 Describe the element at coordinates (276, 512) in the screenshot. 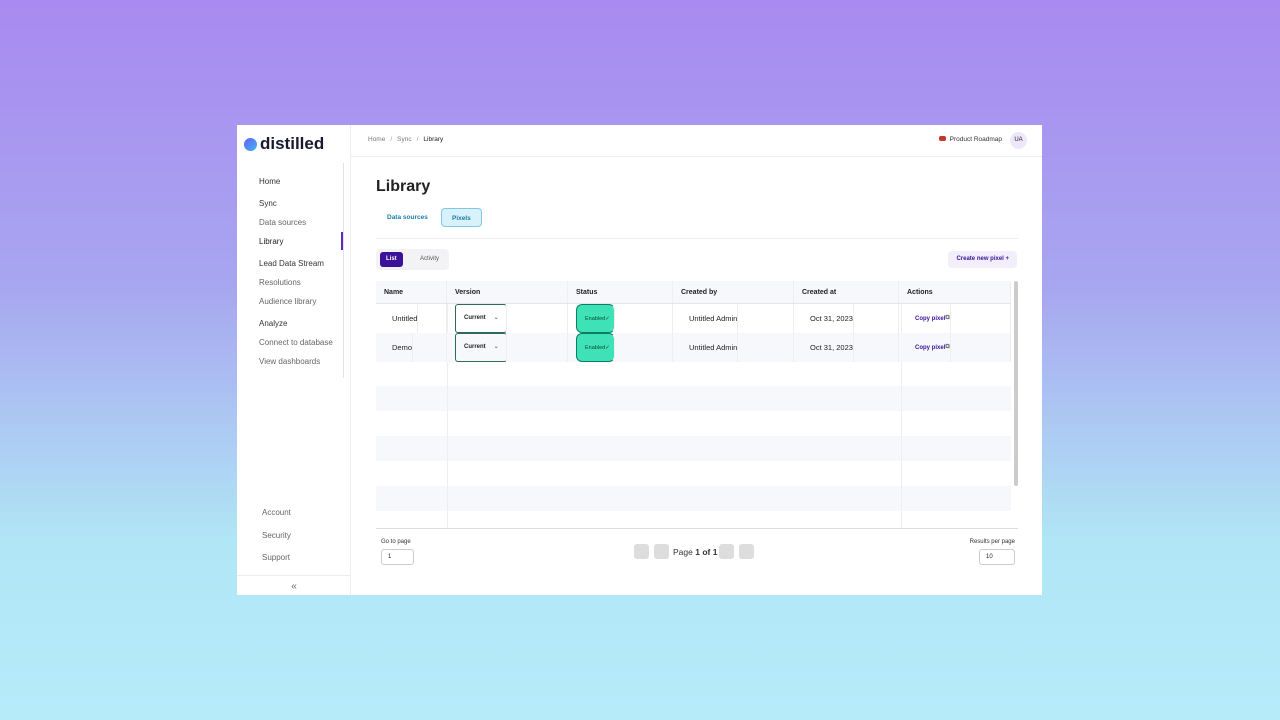

I see `nav-bottom: Account` at that location.